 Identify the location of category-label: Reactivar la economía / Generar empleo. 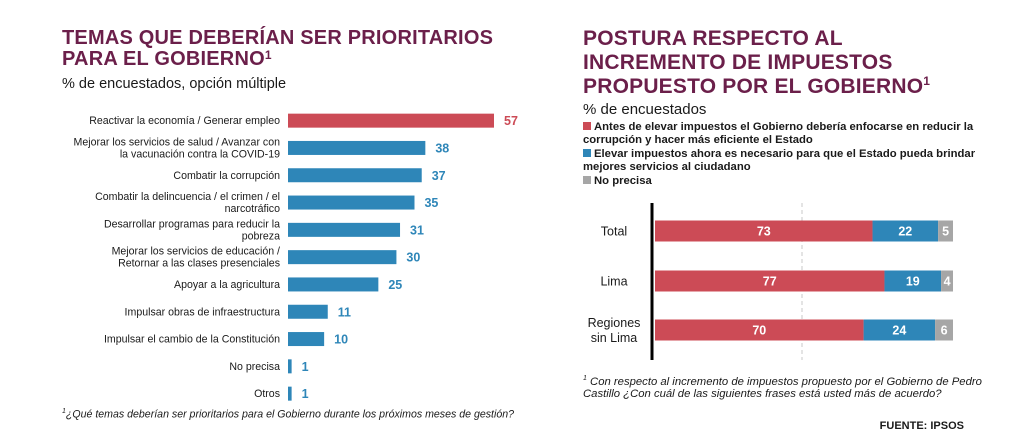
(184, 121).